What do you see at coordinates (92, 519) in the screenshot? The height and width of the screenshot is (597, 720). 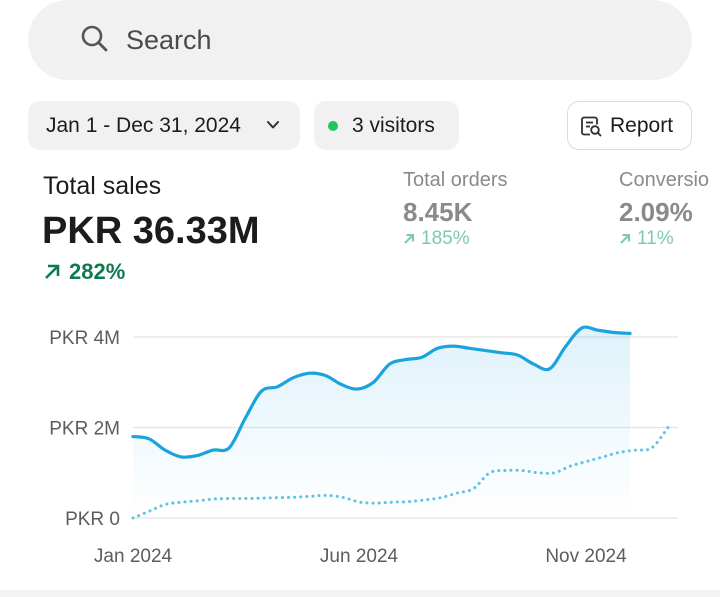 I see `y-tick-label: PKR 0` at bounding box center [92, 519].